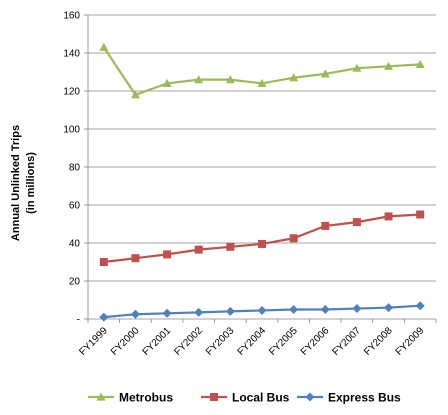  What do you see at coordinates (146, 398) in the screenshot?
I see `metrobus-legend-label: Metrobus` at bounding box center [146, 398].